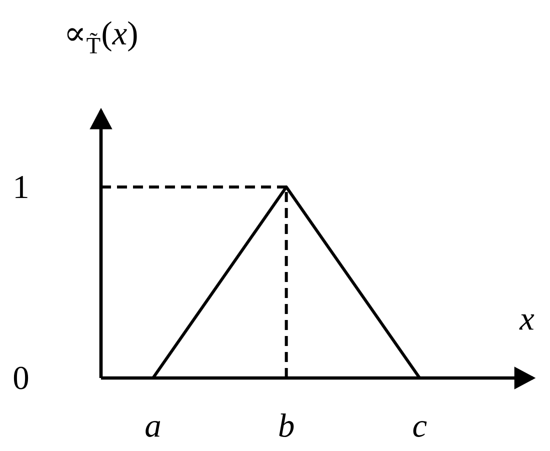  Describe the element at coordinates (420, 429) in the screenshot. I see `x-tick-label: c` at that location.